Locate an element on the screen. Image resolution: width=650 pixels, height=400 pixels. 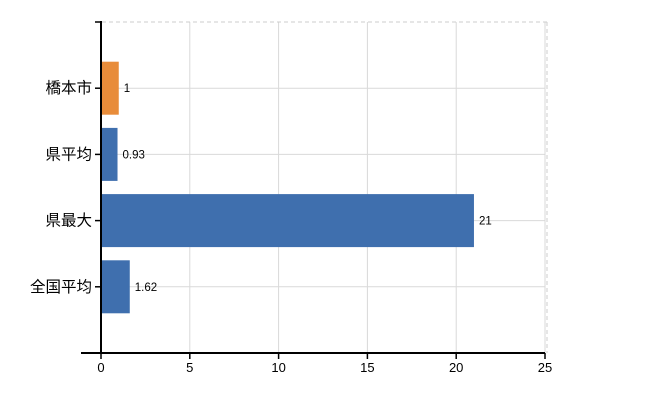
x-tick-label: 10 is located at coordinates (278, 367).